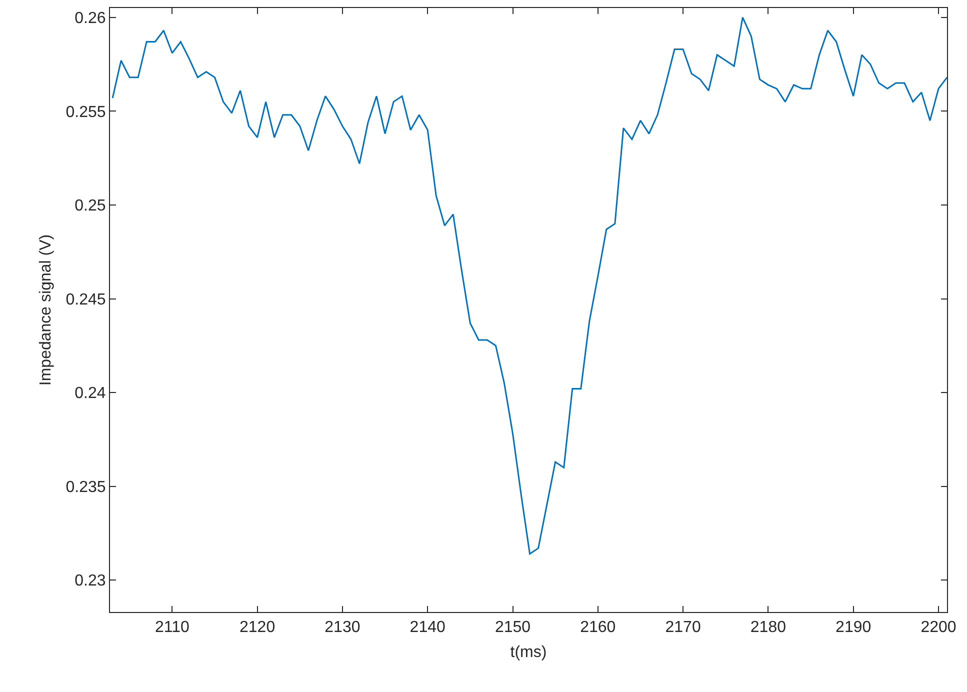  What do you see at coordinates (90, 18) in the screenshot?
I see `y-tick-label: 0.26` at bounding box center [90, 18].